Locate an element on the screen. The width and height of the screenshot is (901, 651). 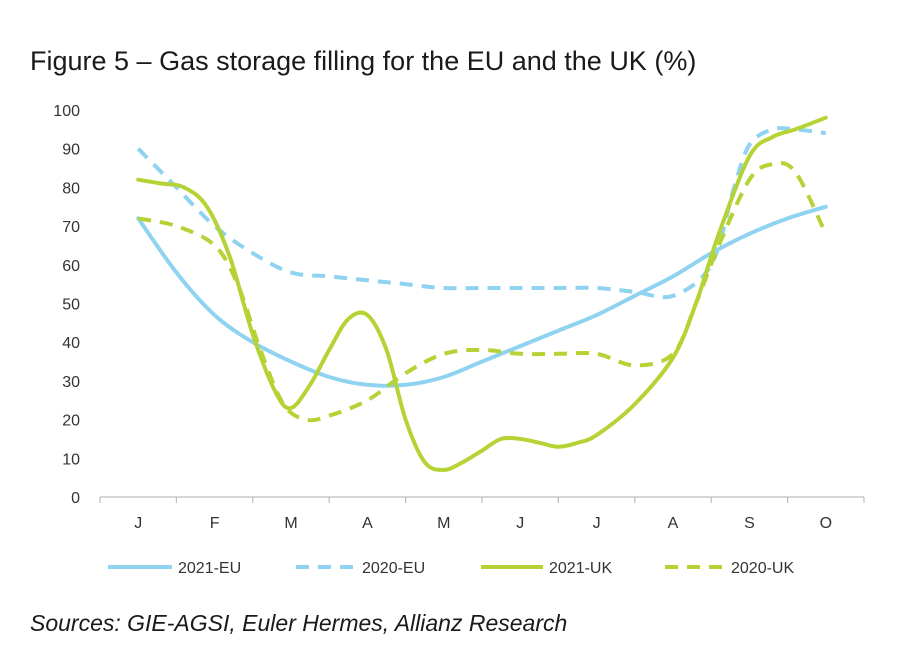
y-tick-label: 50 is located at coordinates (71, 305).